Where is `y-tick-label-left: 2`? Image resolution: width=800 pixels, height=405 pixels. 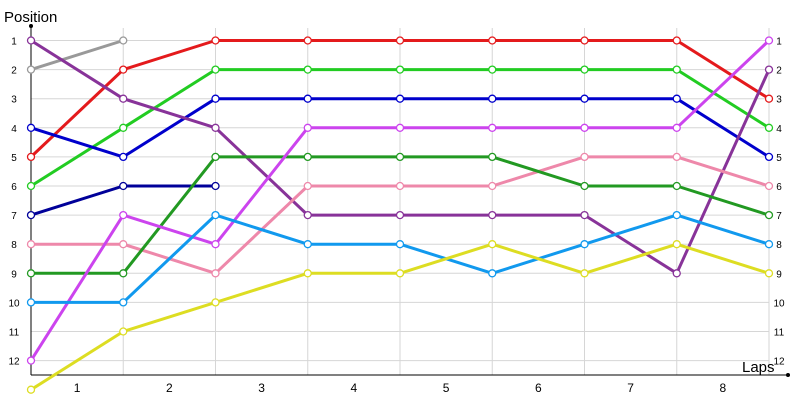
y-tick-label-left: 2 is located at coordinates (14, 71).